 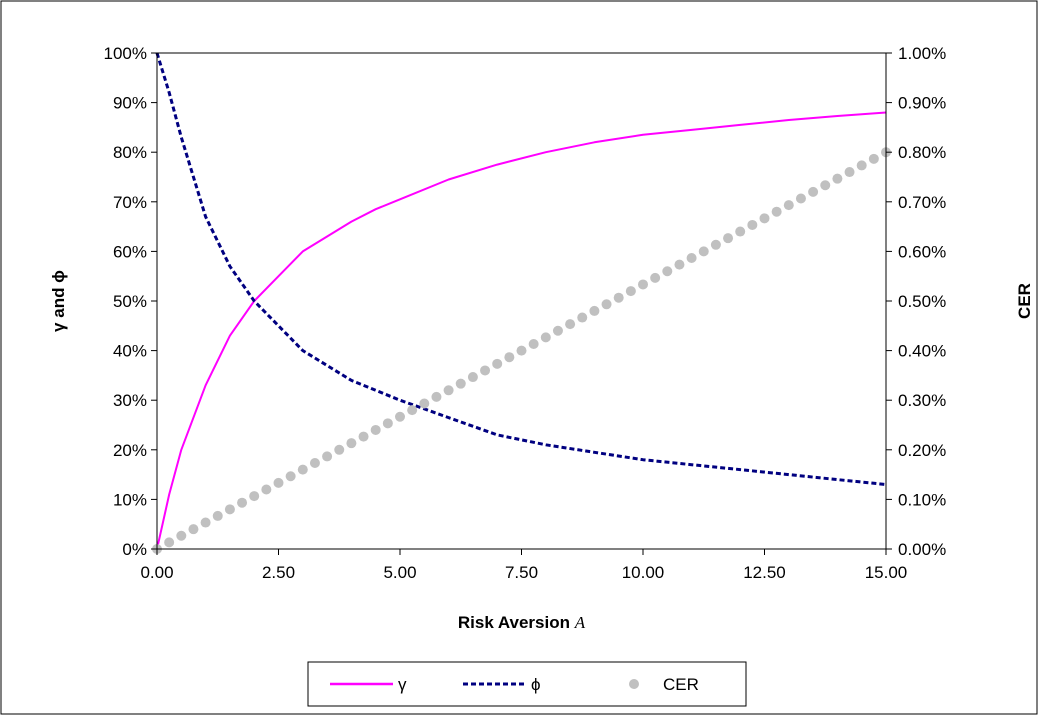 I want to click on y-left-tick-label: 40%, so click(x=130, y=351).